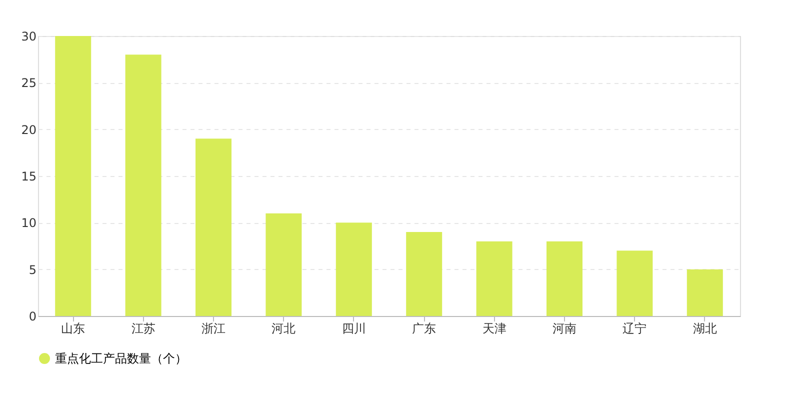 This screenshot has width=800, height=410. Describe the element at coordinates (28, 223) in the screenshot. I see `y-tick-label: 10` at that location.